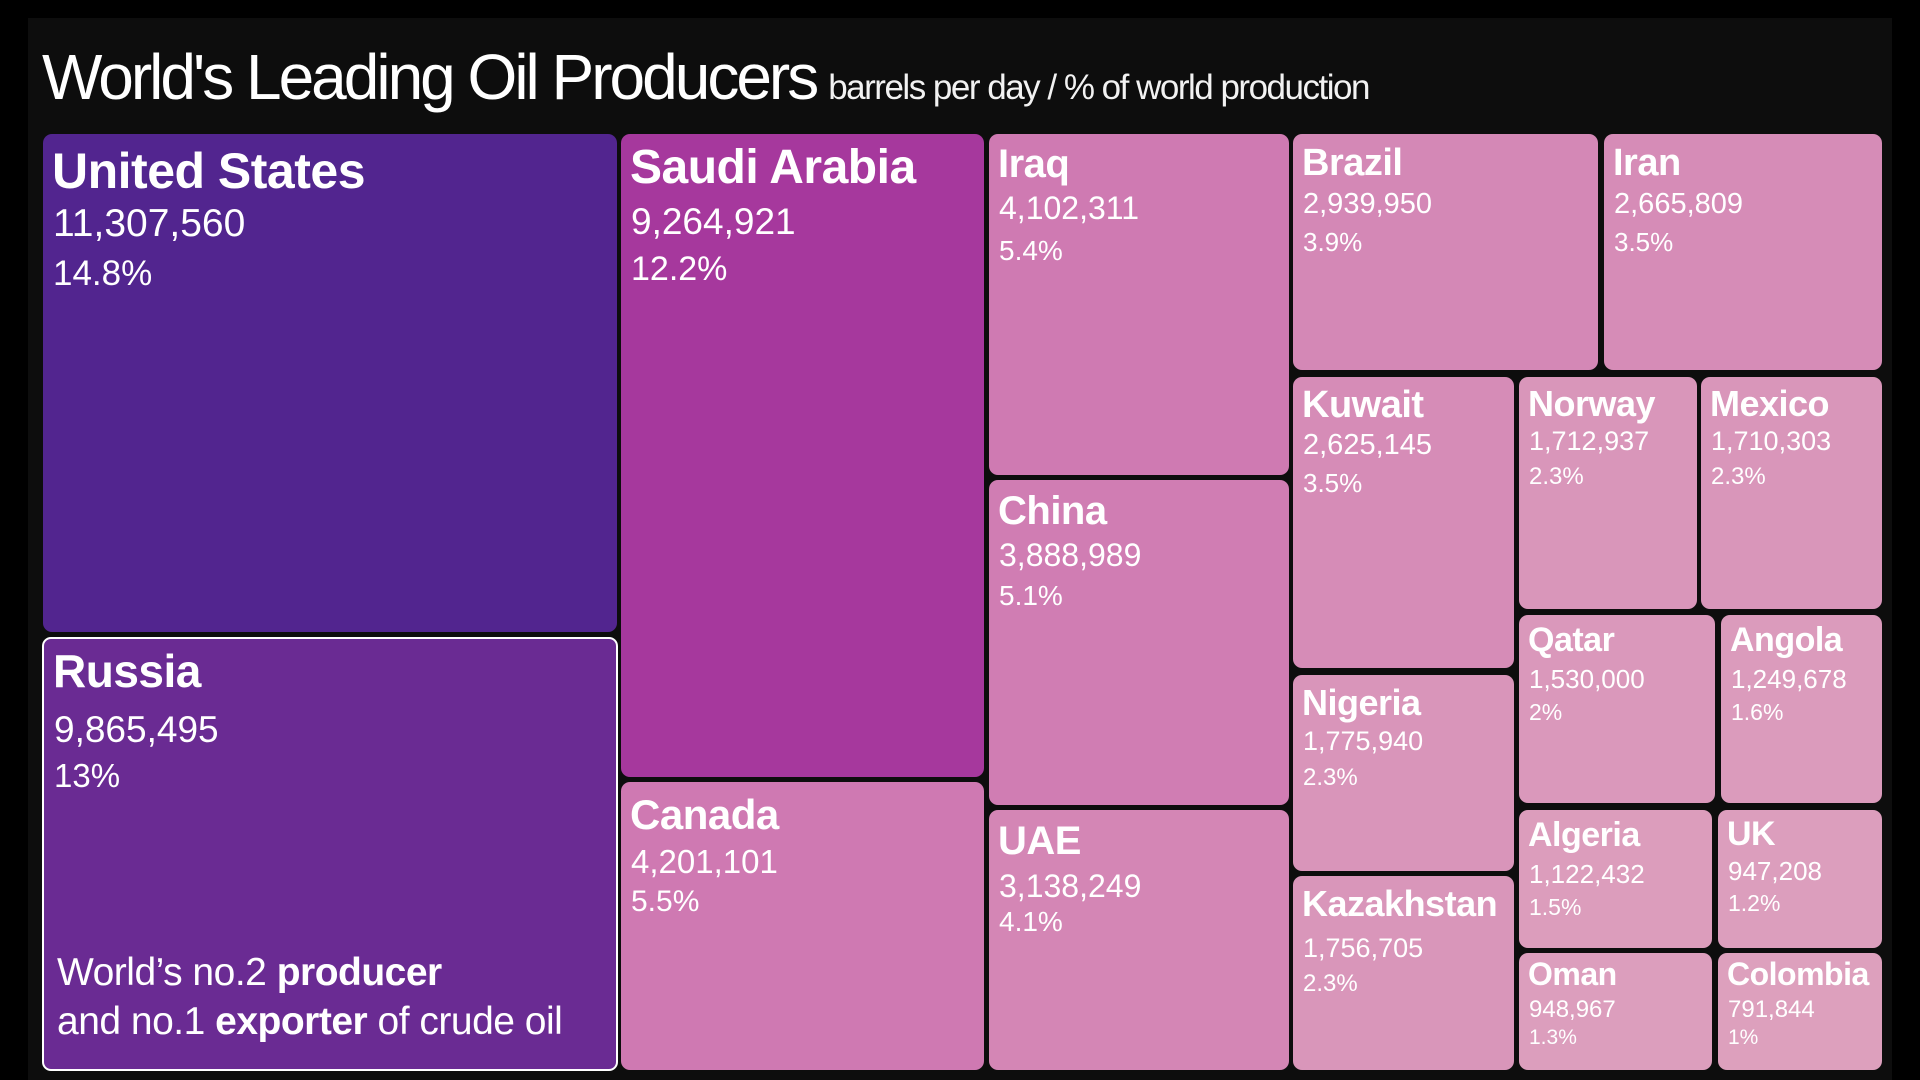  What do you see at coordinates (136, 1021) in the screenshot?
I see `annotation-text: and no.1` at bounding box center [136, 1021].